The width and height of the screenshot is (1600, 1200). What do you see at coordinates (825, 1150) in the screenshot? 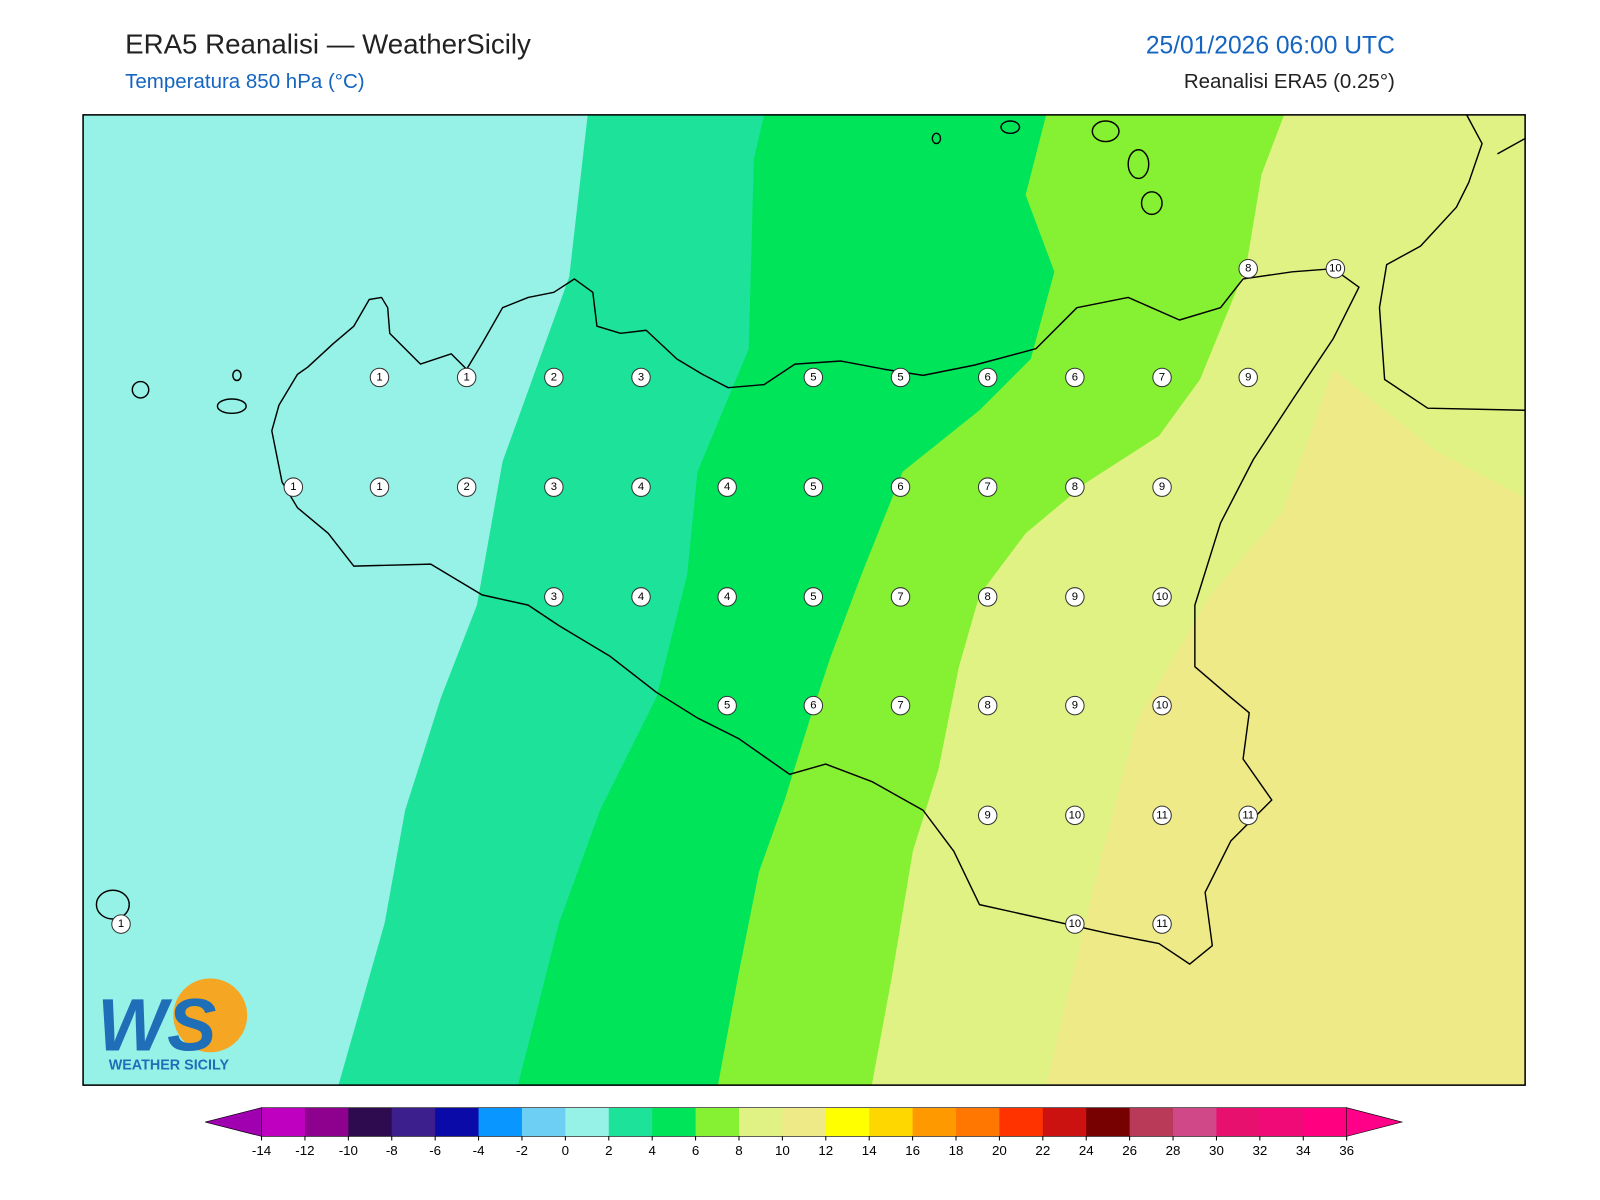
I see `colorbar-tick-label: 12` at bounding box center [825, 1150].